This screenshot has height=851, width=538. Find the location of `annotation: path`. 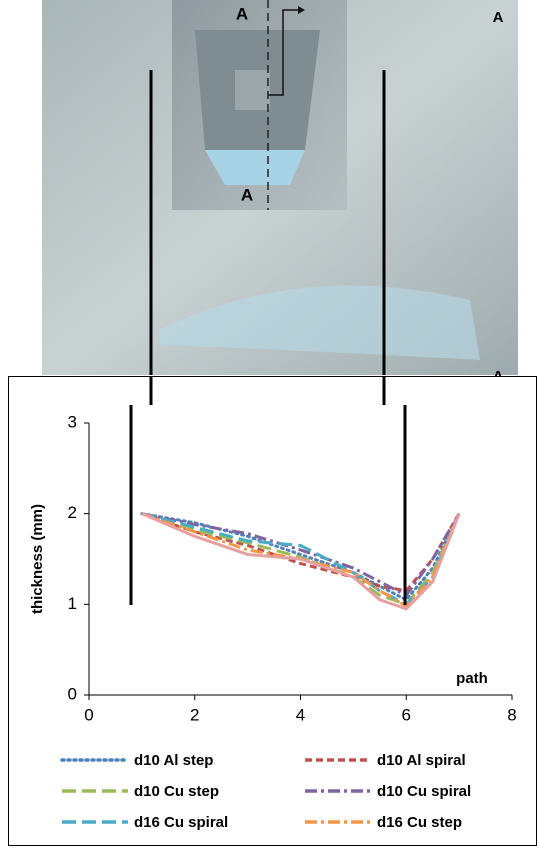

annotation: path is located at coordinates (472, 678).